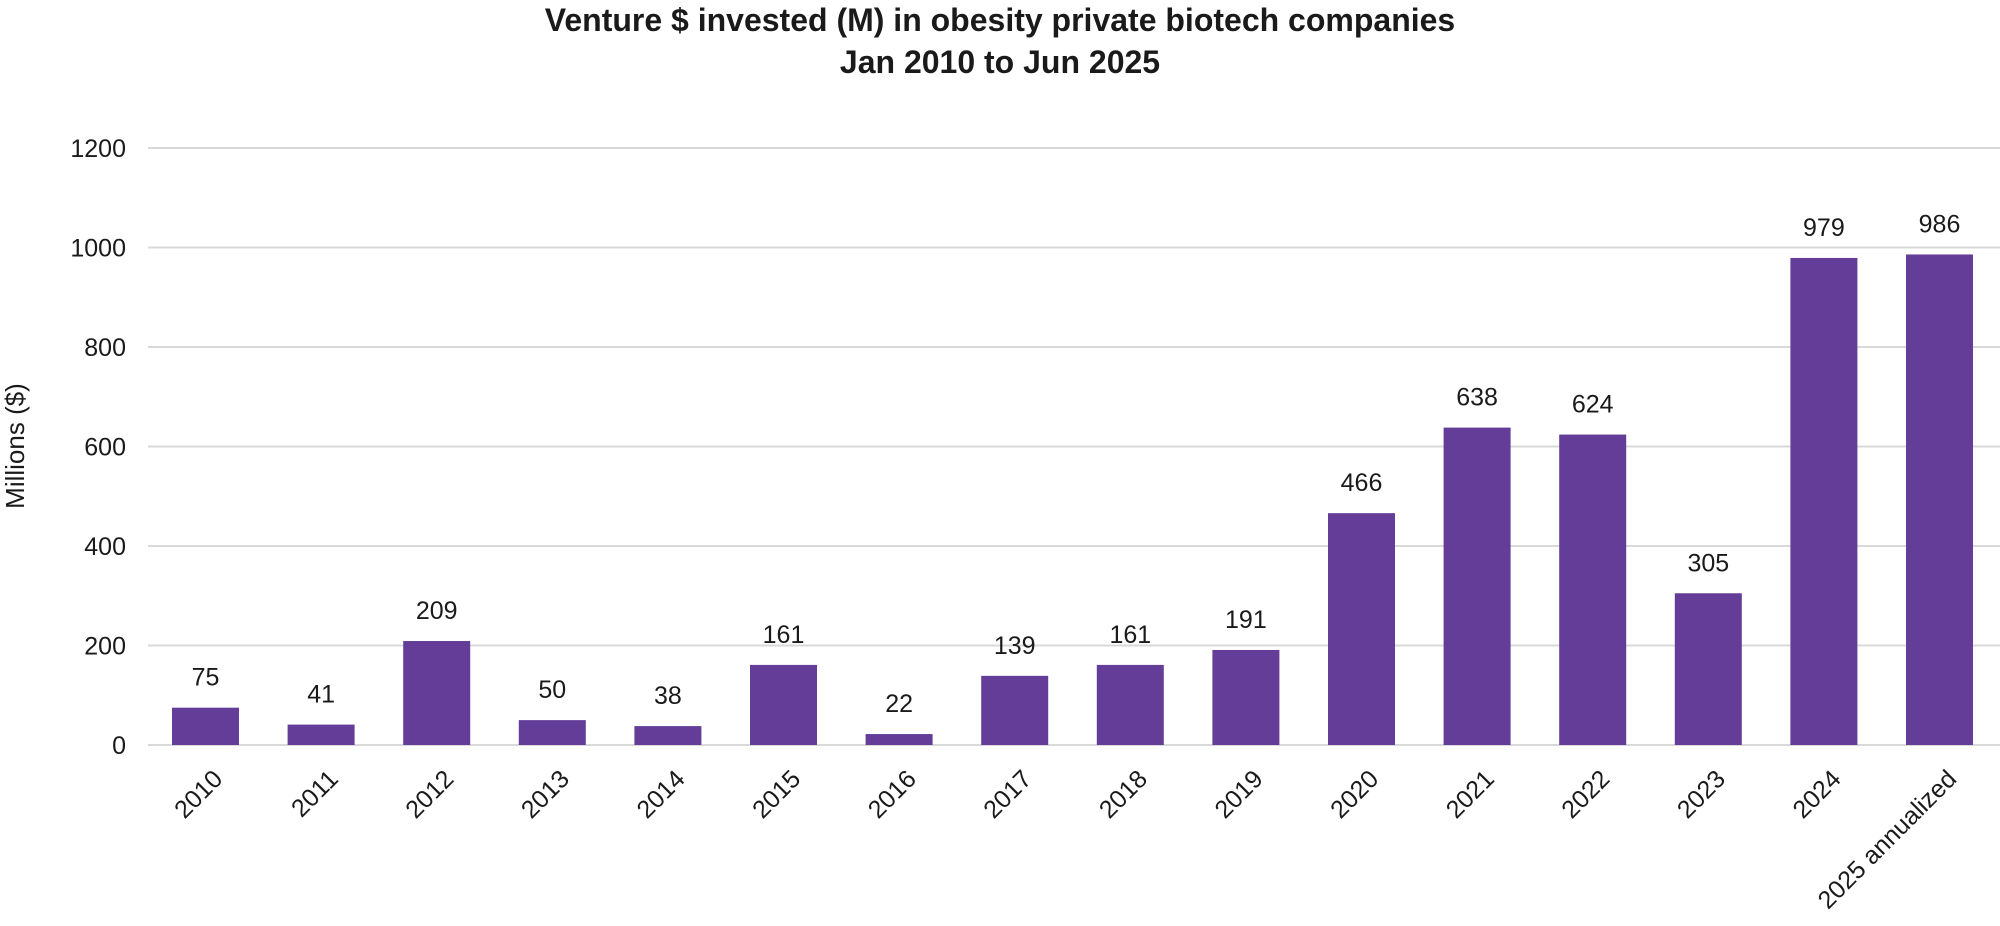 This screenshot has width=2000, height=926. Describe the element at coordinates (1593, 405) in the screenshot. I see `data-label: 624` at that location.